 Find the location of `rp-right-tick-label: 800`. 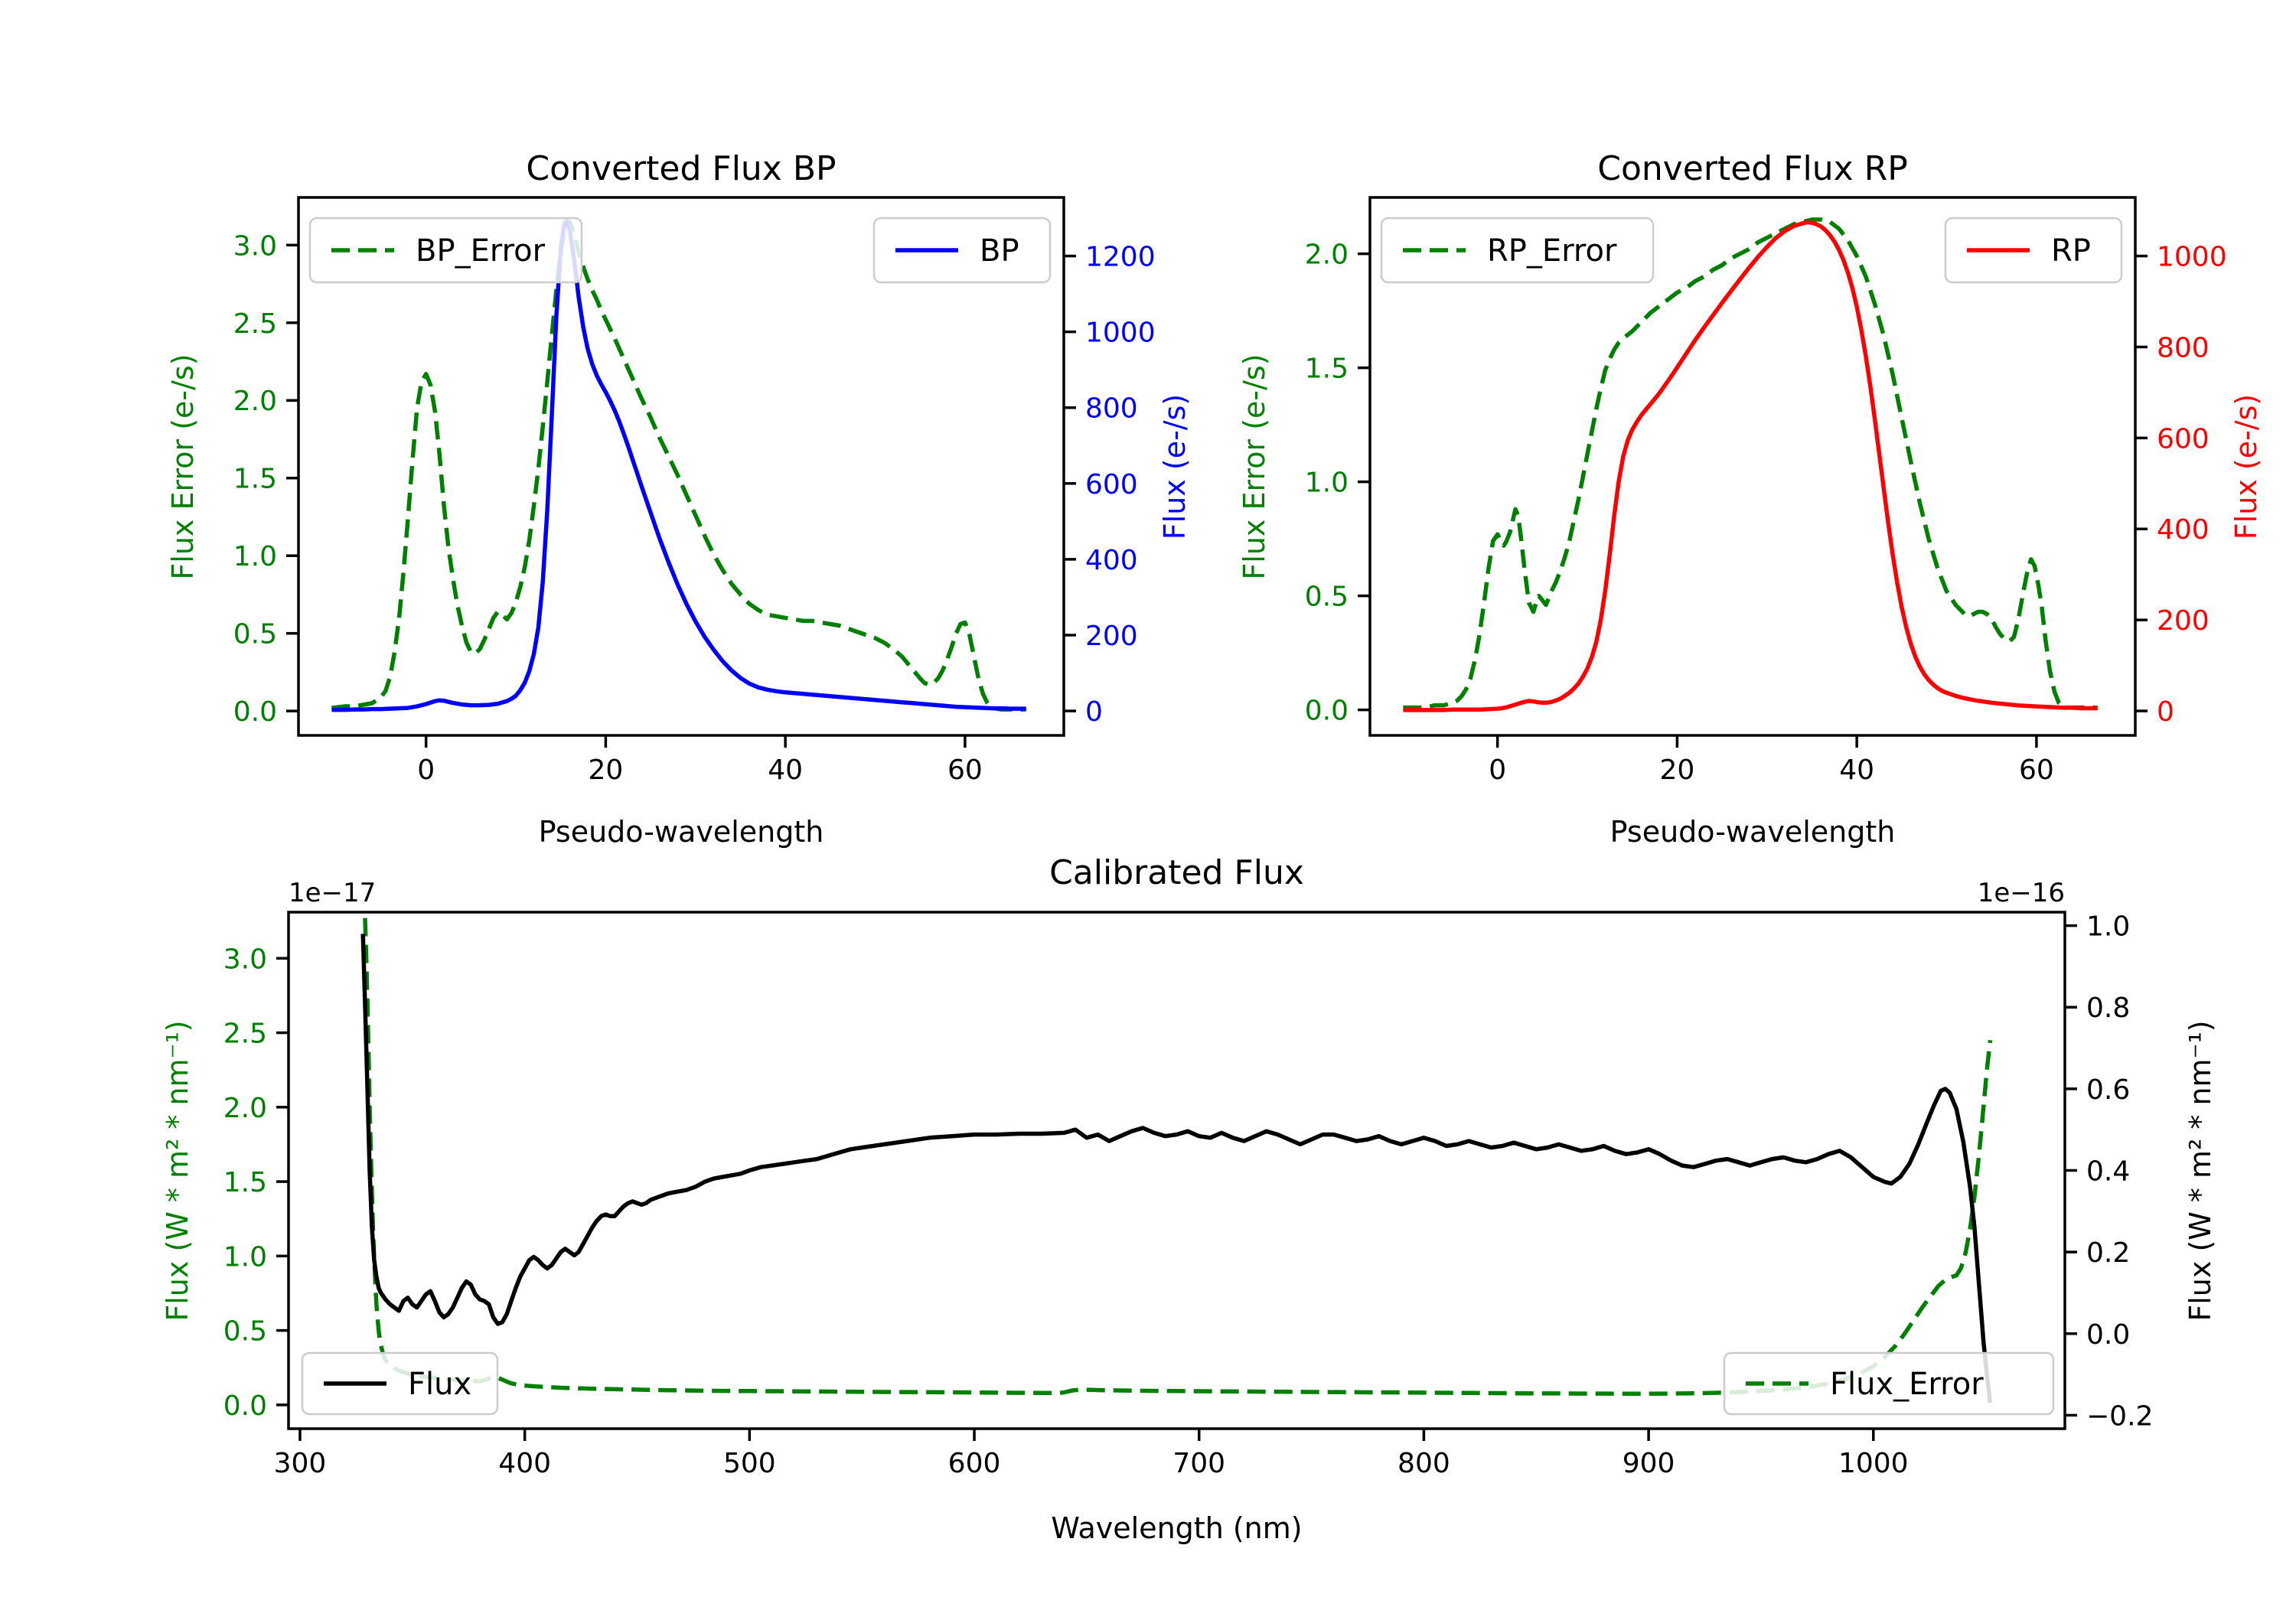

rp-right-tick-label: 800 is located at coordinates (2183, 347).